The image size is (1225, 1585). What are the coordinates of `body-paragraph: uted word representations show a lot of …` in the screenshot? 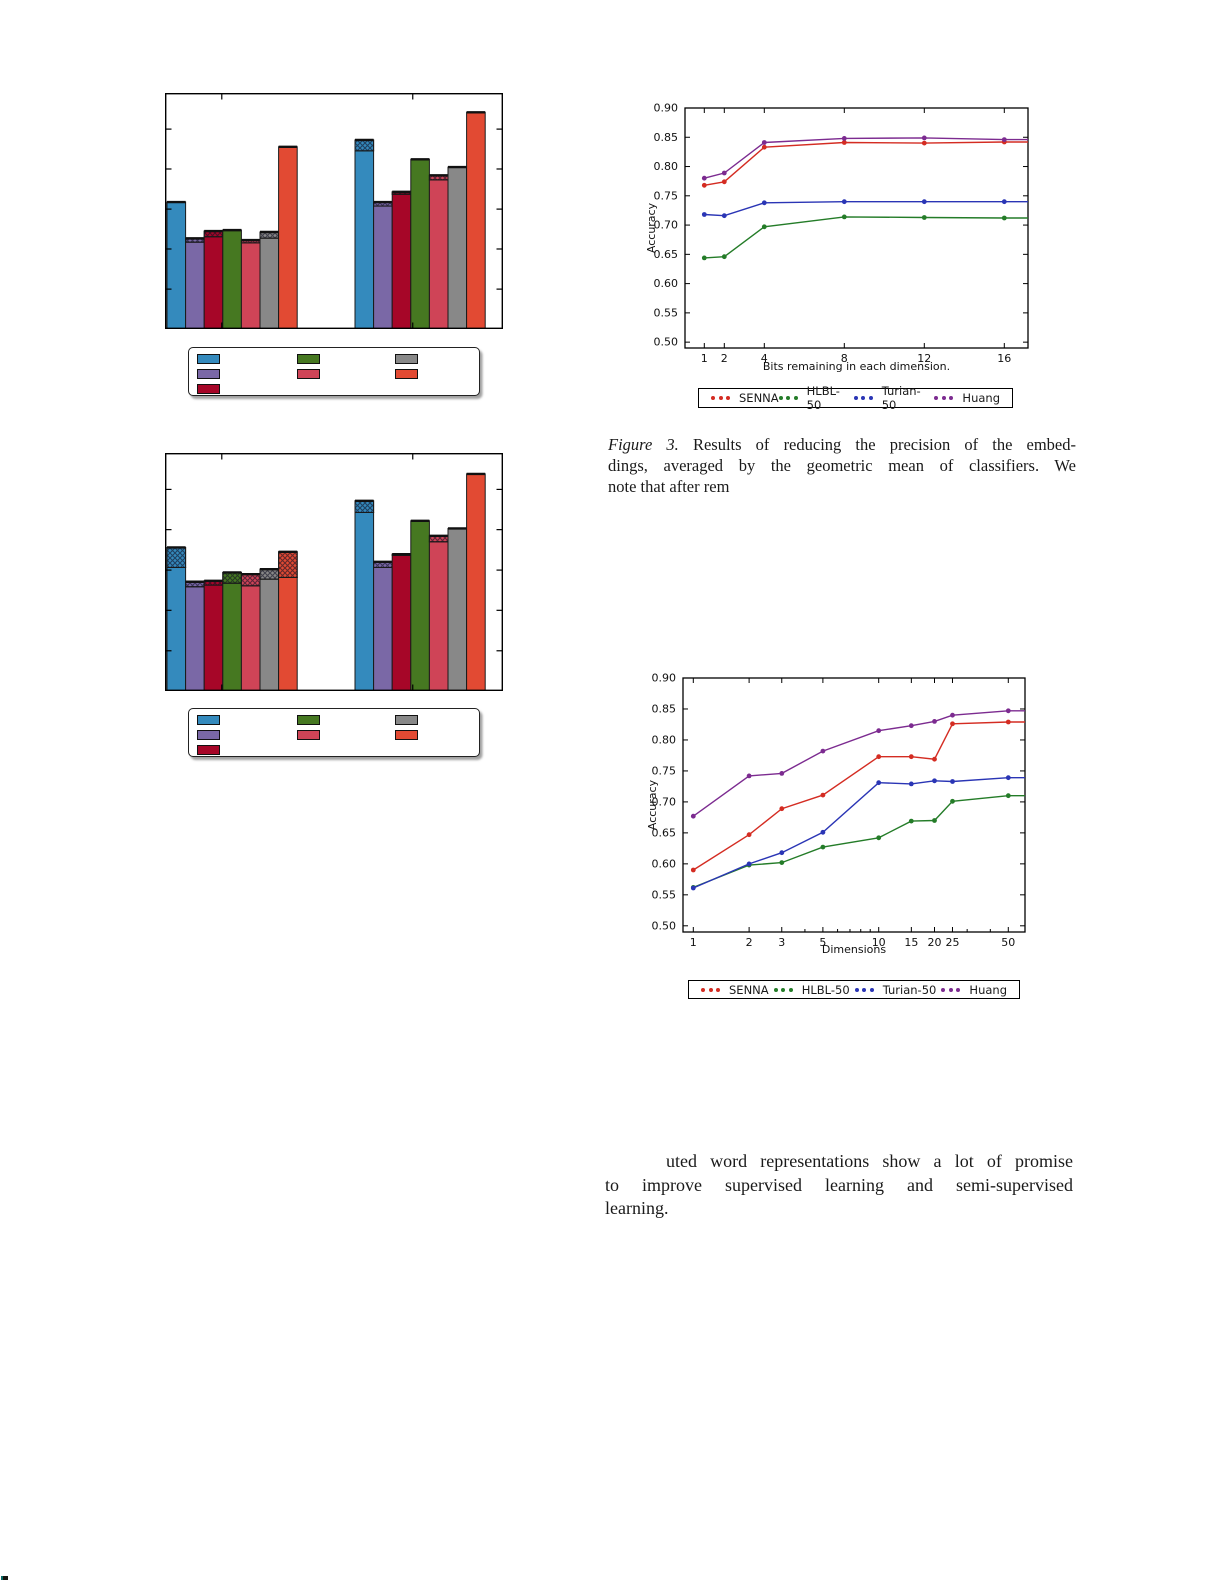 It's located at (839, 1185).